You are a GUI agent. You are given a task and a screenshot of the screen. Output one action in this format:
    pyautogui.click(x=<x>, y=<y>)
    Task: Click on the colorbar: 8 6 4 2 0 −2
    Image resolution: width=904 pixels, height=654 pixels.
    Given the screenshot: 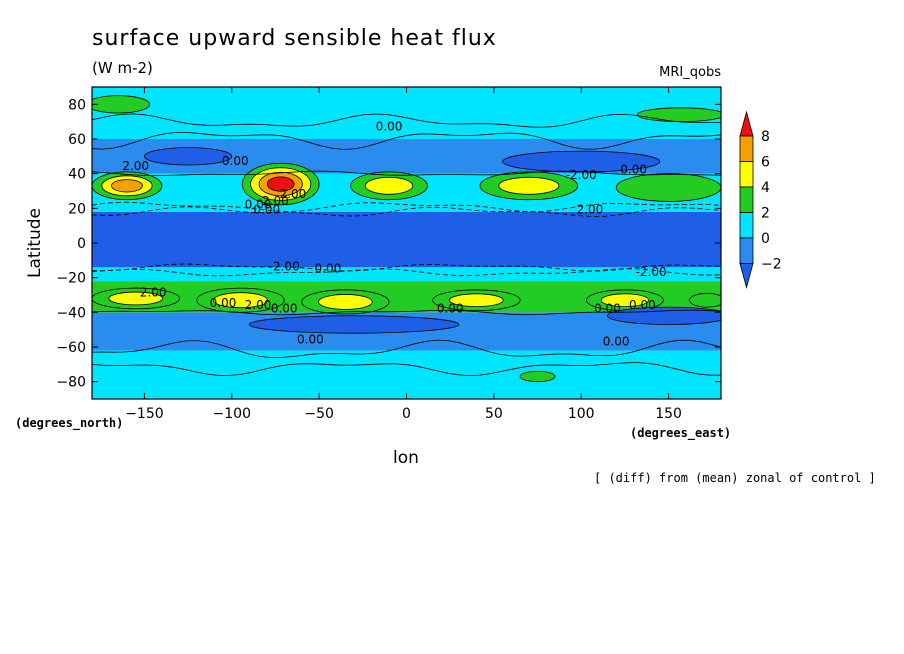 What is the action you would take?
    pyautogui.click(x=760, y=200)
    